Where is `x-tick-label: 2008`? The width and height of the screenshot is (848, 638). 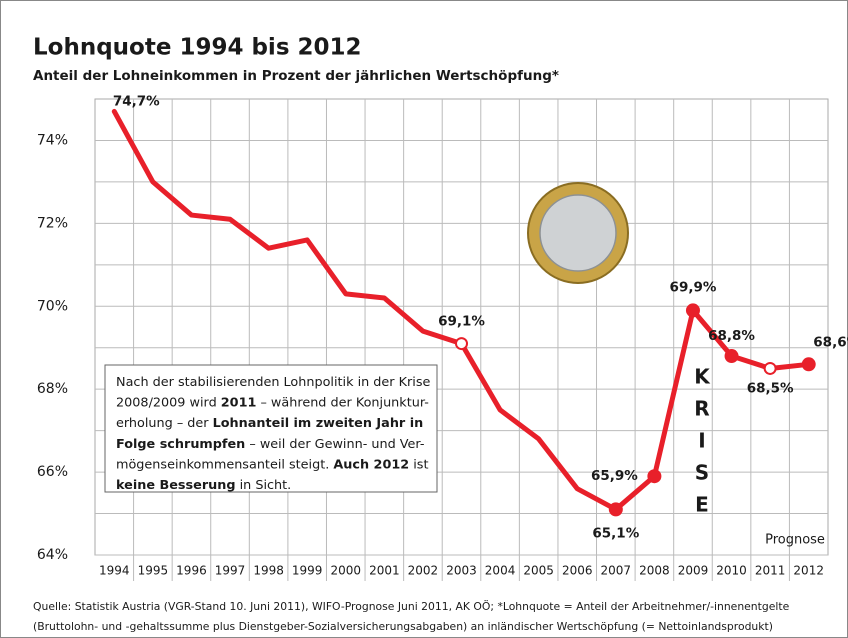 x-tick-label: 2008 is located at coordinates (654, 571).